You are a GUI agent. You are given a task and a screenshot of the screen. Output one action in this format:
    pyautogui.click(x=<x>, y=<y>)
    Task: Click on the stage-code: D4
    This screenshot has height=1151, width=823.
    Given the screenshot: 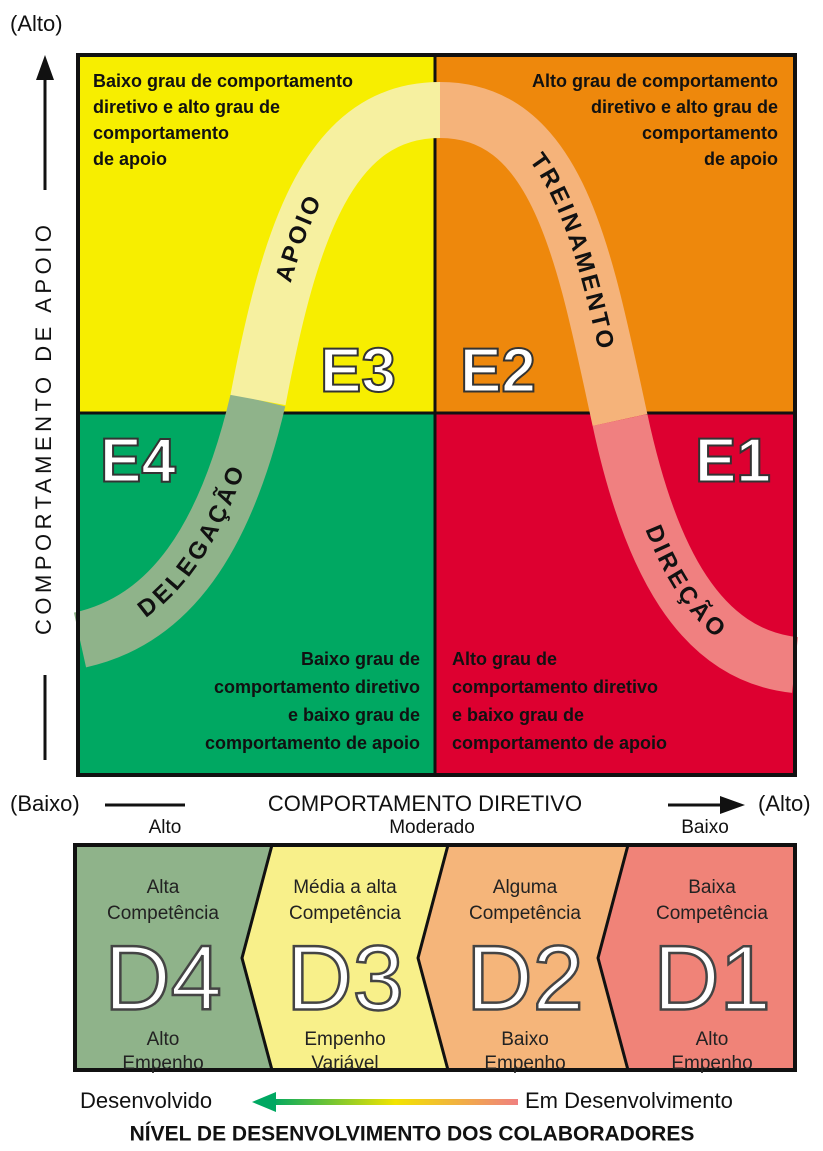 What is the action you would take?
    pyautogui.click(x=163, y=978)
    